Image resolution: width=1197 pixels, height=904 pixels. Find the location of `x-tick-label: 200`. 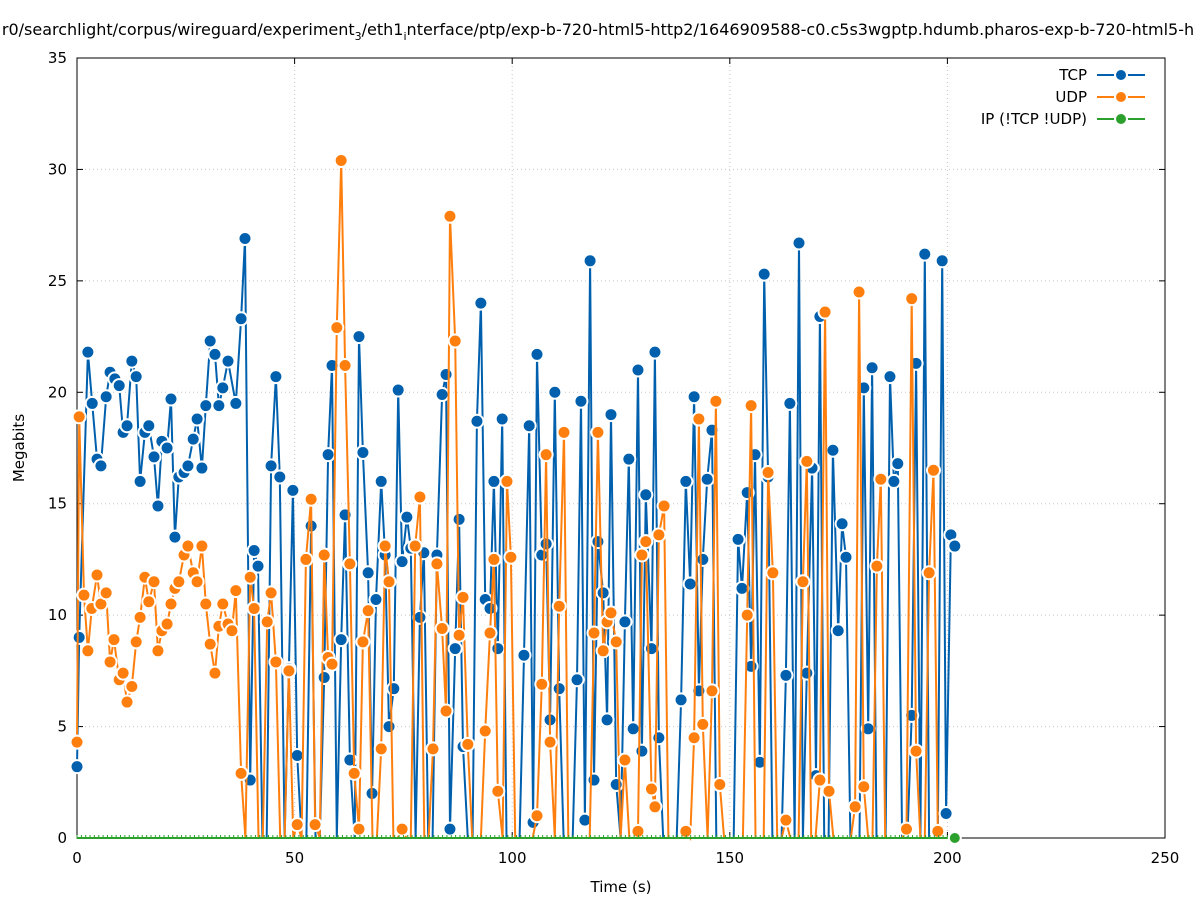

x-tick-label: 200 is located at coordinates (947, 858).